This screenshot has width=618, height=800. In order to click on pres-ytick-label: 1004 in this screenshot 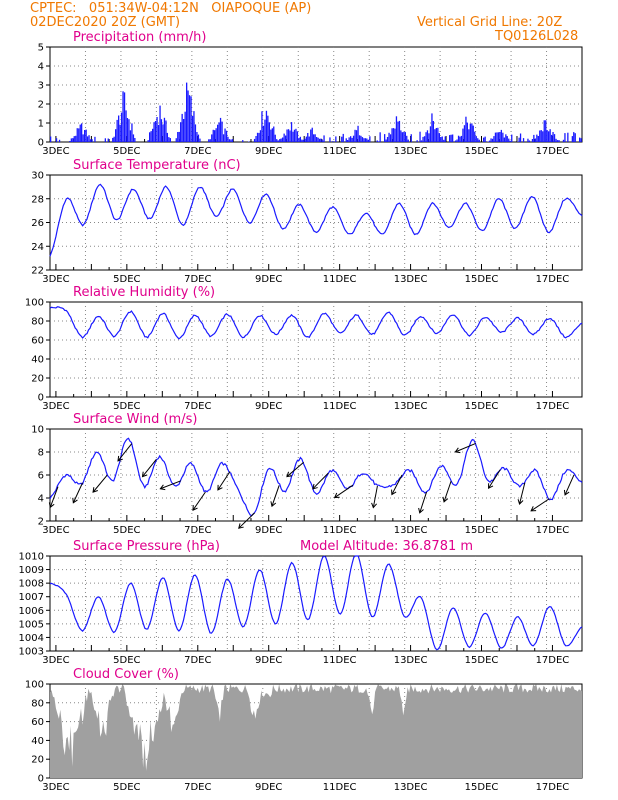, I will do `click(31, 638)`.